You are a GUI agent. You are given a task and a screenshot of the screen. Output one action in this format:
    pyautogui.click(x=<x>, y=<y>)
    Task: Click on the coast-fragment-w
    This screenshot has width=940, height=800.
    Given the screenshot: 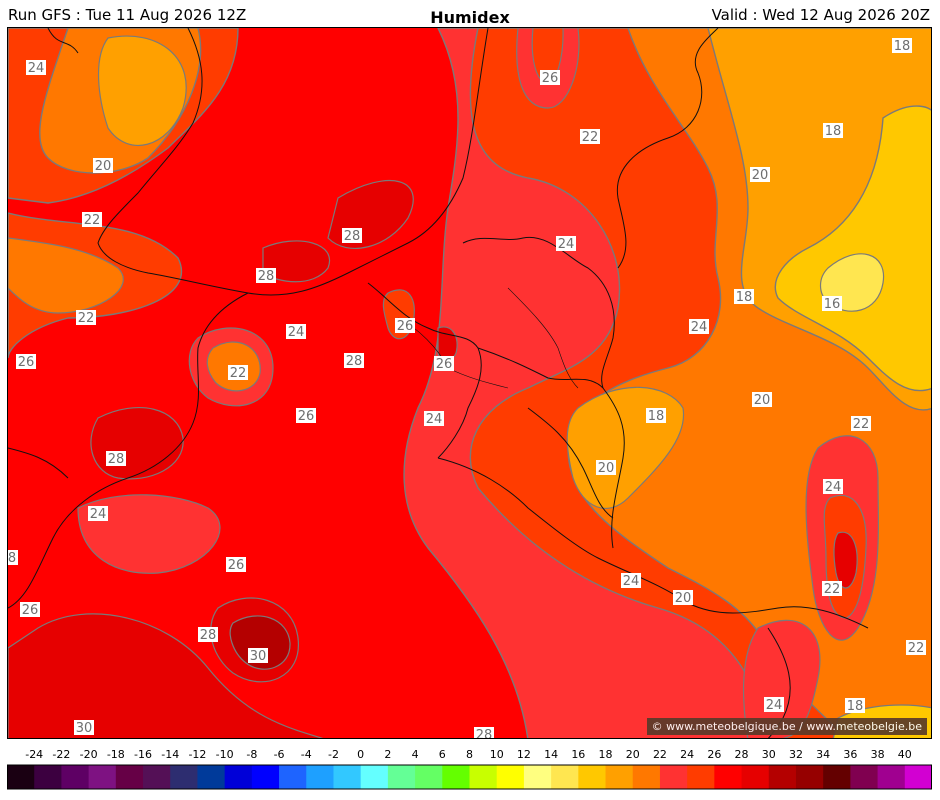 What is the action you would take?
    pyautogui.click(x=38, y=463)
    